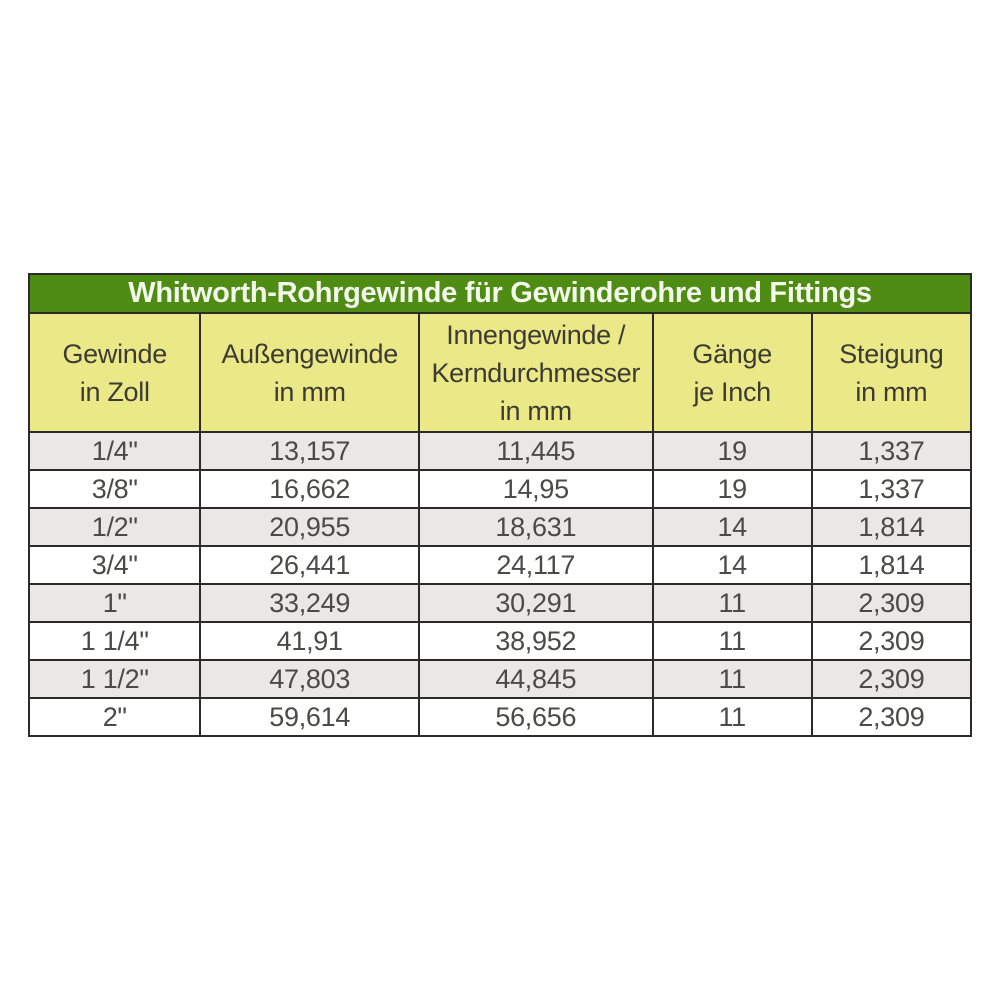  I want to click on table-cell: 26,441, so click(309, 565).